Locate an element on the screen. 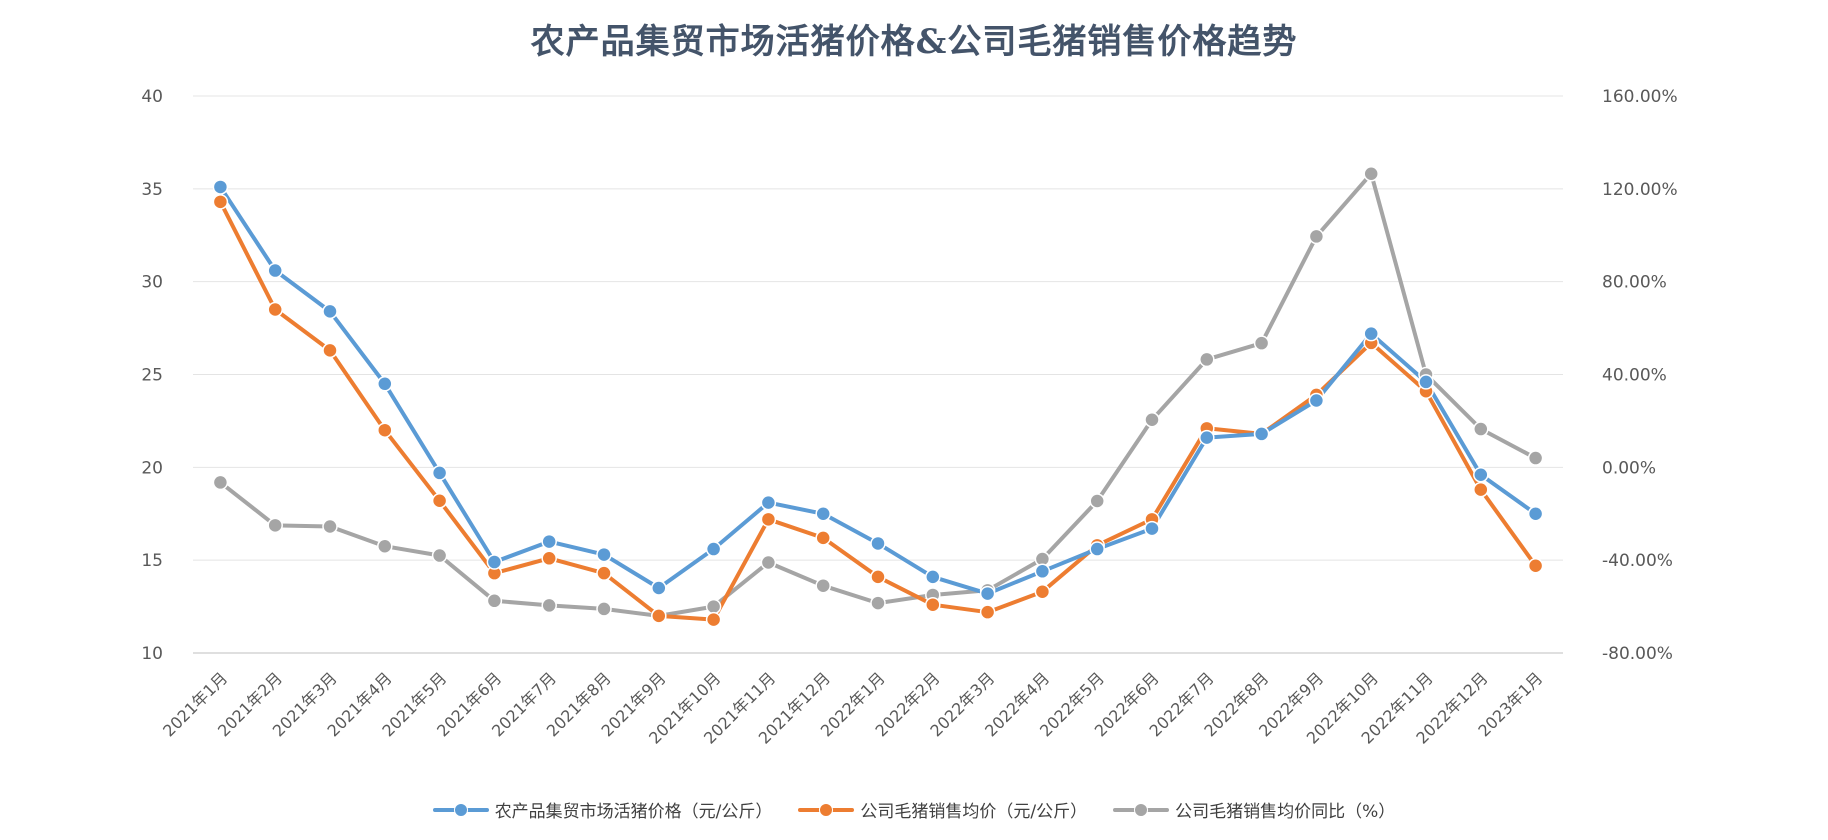  legend-swatch-company-price is located at coordinates (826, 809).